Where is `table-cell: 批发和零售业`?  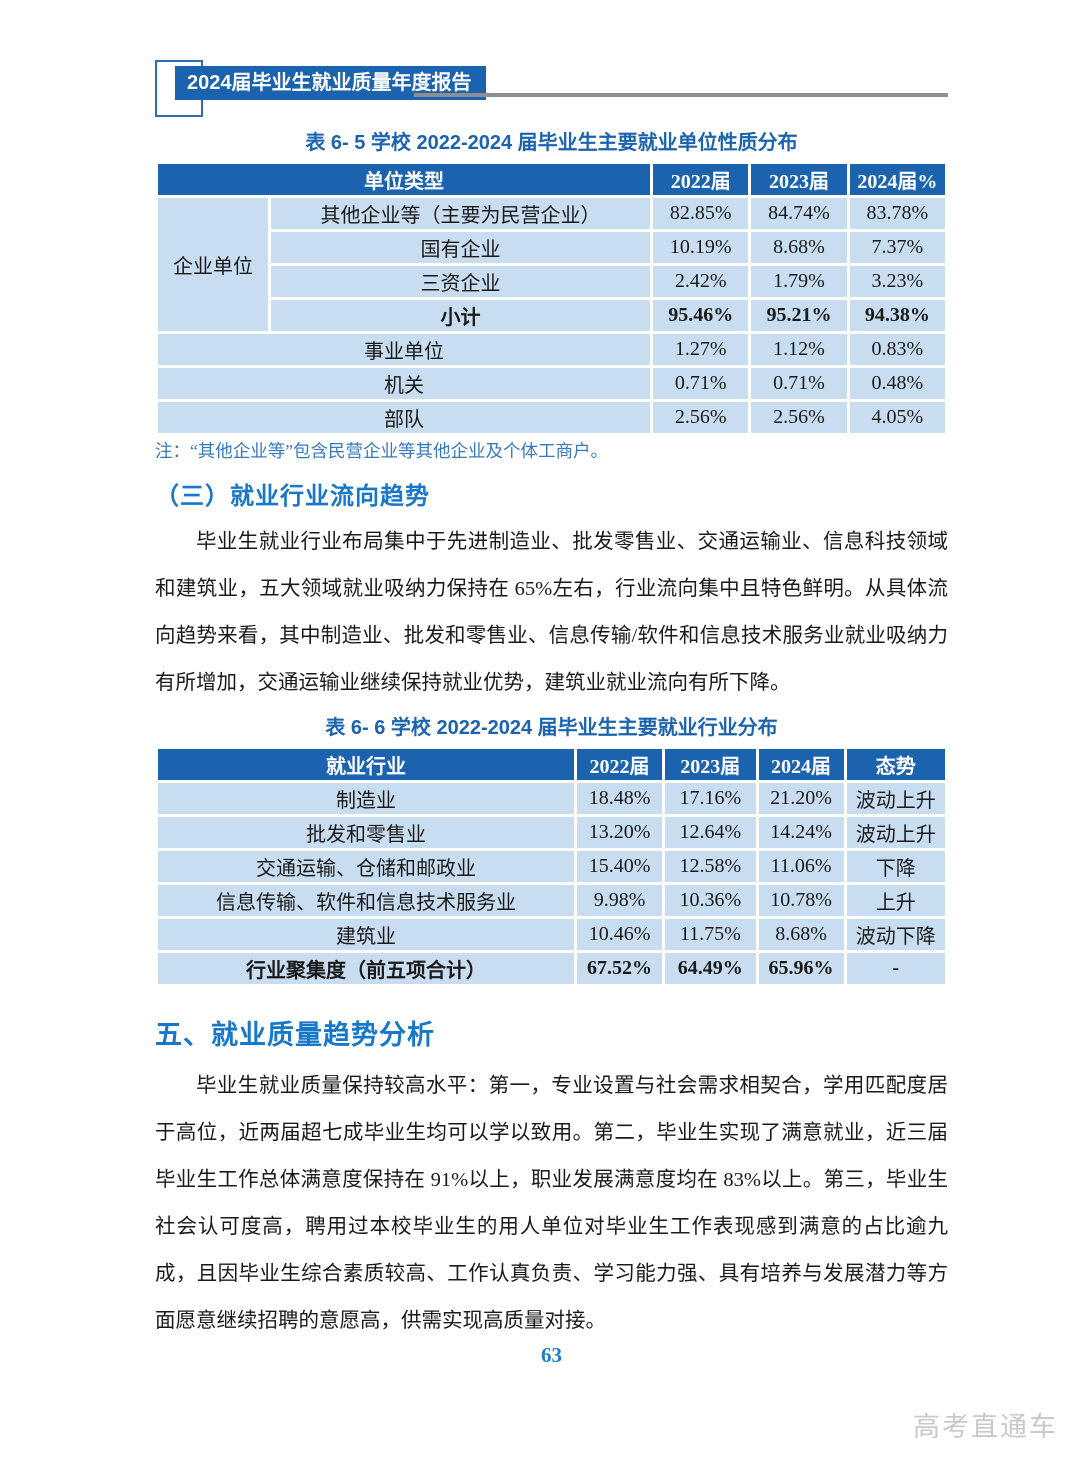 table-cell: 批发和零售业 is located at coordinates (366, 832).